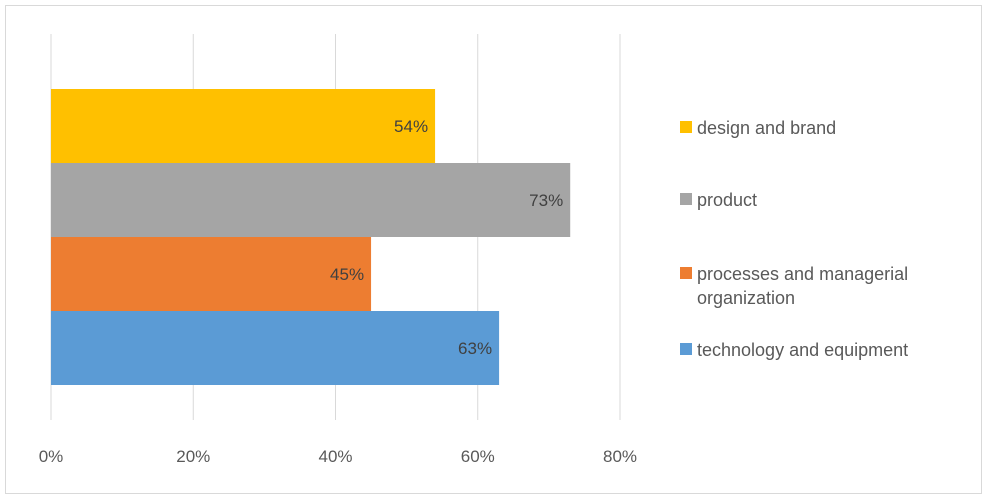  What do you see at coordinates (193, 456) in the screenshot?
I see `x-tick-label: 20%` at bounding box center [193, 456].